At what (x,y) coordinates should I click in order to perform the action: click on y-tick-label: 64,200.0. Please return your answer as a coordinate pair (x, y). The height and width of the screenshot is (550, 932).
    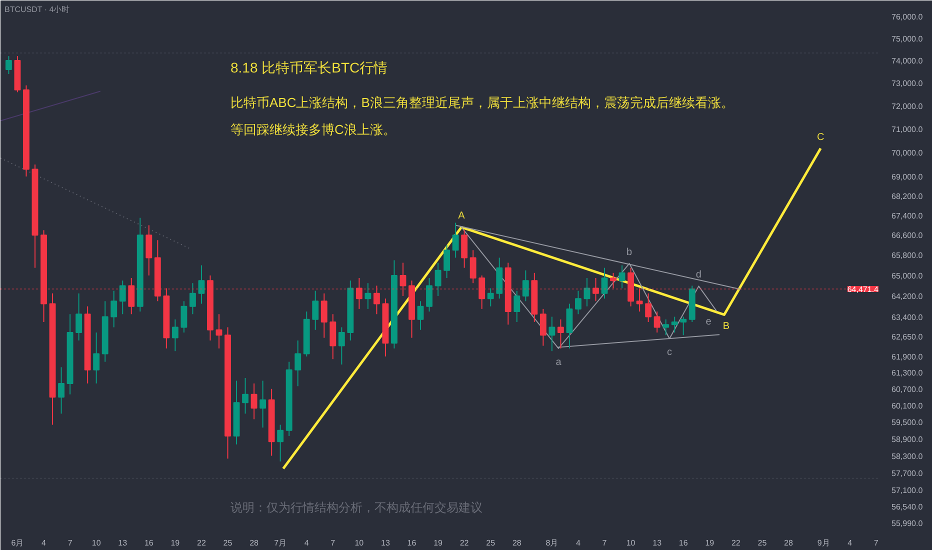
    Looking at the image, I should click on (908, 296).